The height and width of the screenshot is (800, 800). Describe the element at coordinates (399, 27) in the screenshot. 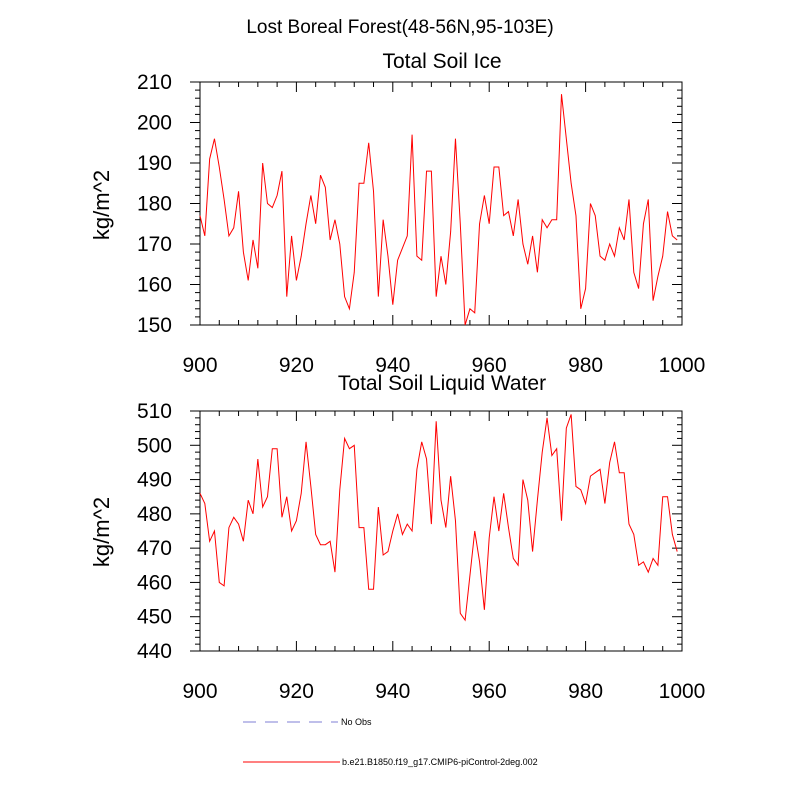

I see `figure-title: Lost Boreal Forest(48-56N,95-103E)` at that location.